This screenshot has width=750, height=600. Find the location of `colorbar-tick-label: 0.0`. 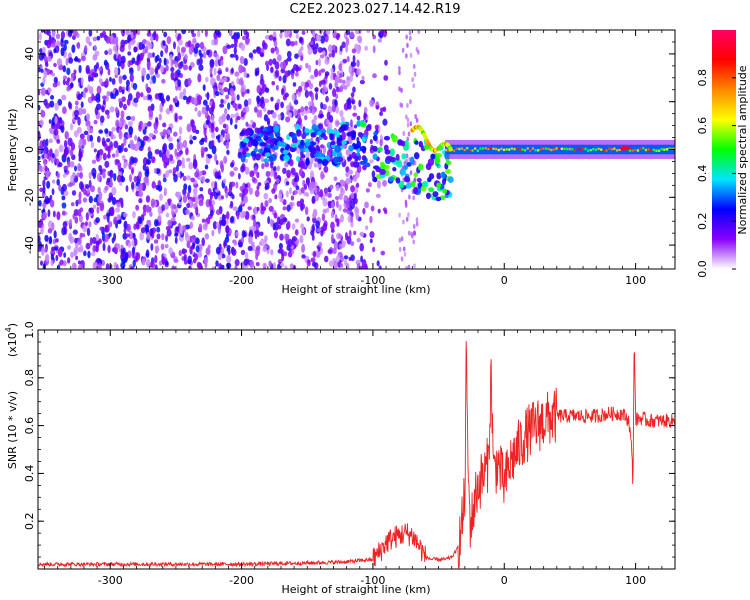

colorbar-tick-label: 0.0 is located at coordinates (702, 269).